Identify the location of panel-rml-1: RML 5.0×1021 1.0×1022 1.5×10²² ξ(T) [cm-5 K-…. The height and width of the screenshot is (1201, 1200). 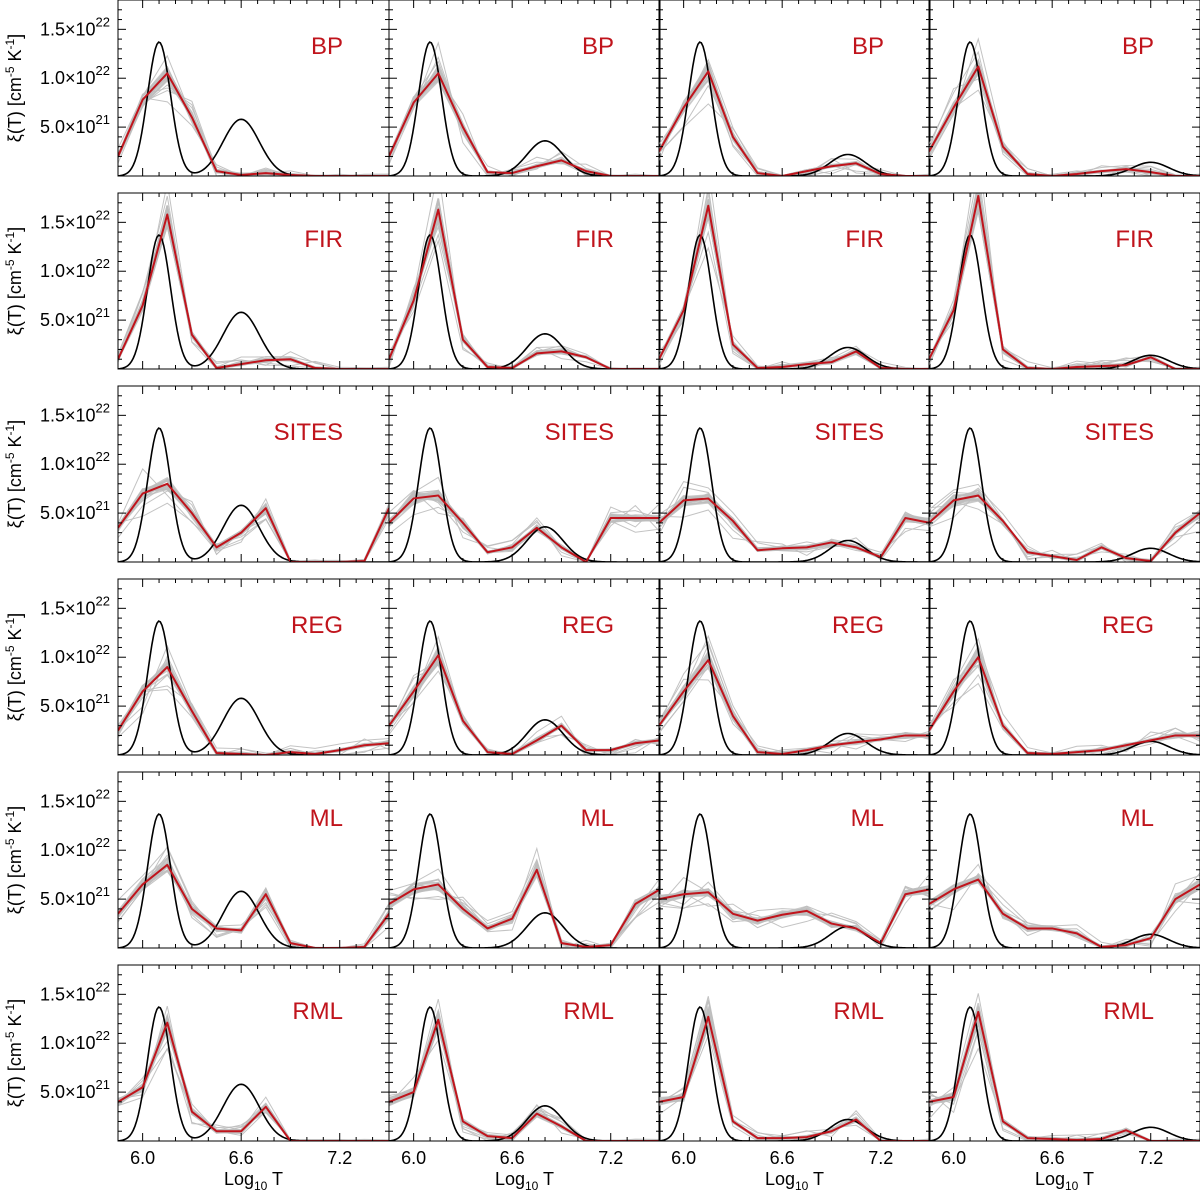
(196, 1078).